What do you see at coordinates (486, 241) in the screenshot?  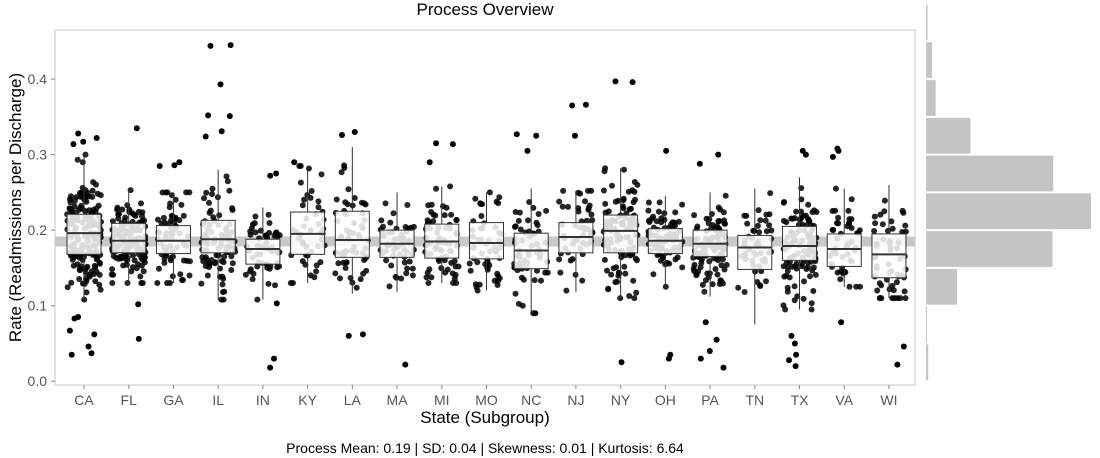 I see `box-mo` at bounding box center [486, 241].